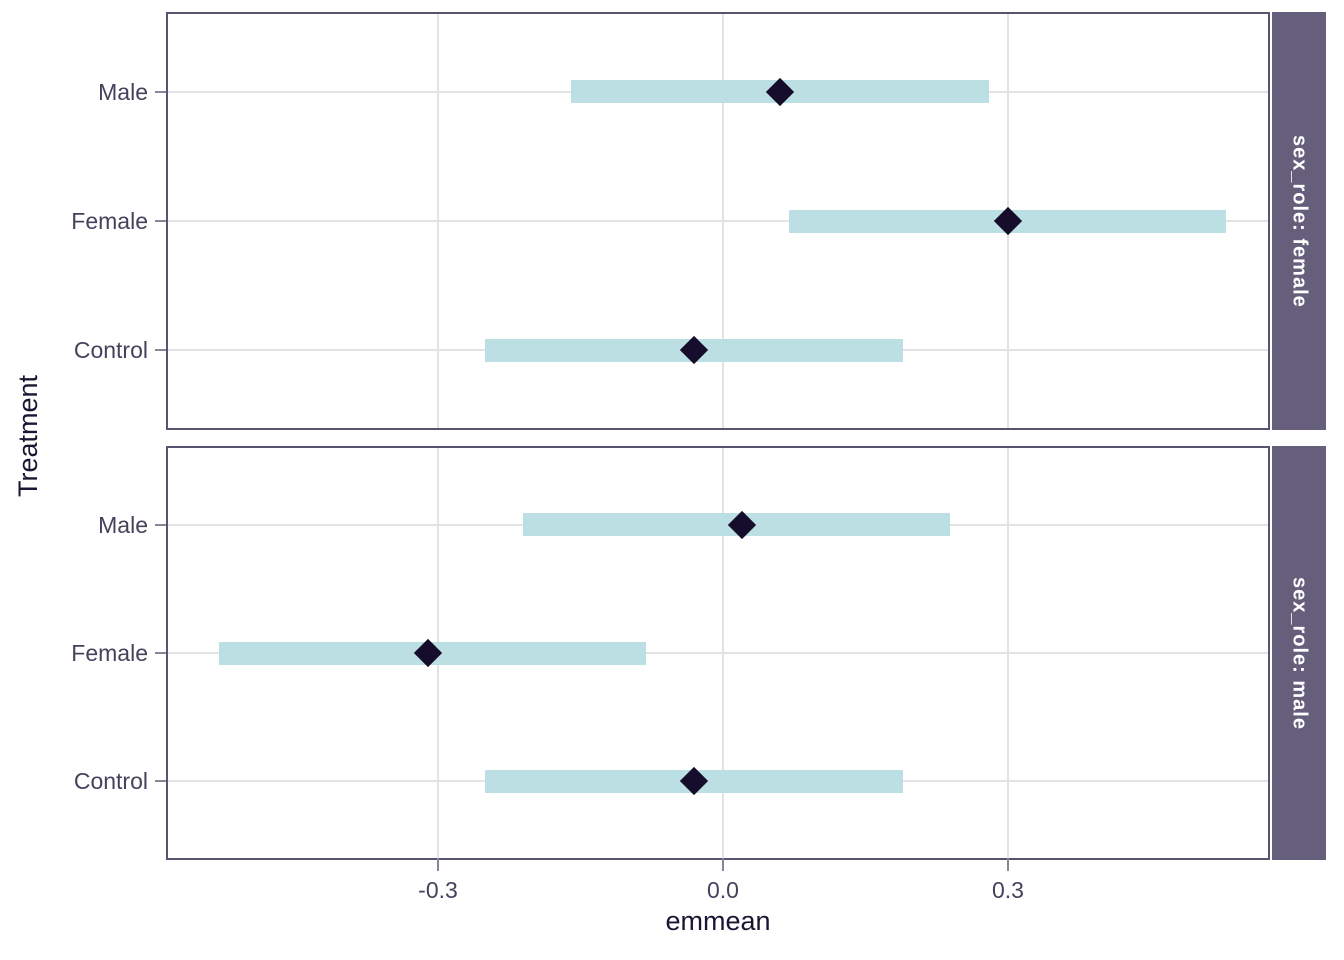 Image resolution: width=1344 pixels, height=960 pixels. Describe the element at coordinates (723, 890) in the screenshot. I see `x-tick-label: 0.0` at that location.